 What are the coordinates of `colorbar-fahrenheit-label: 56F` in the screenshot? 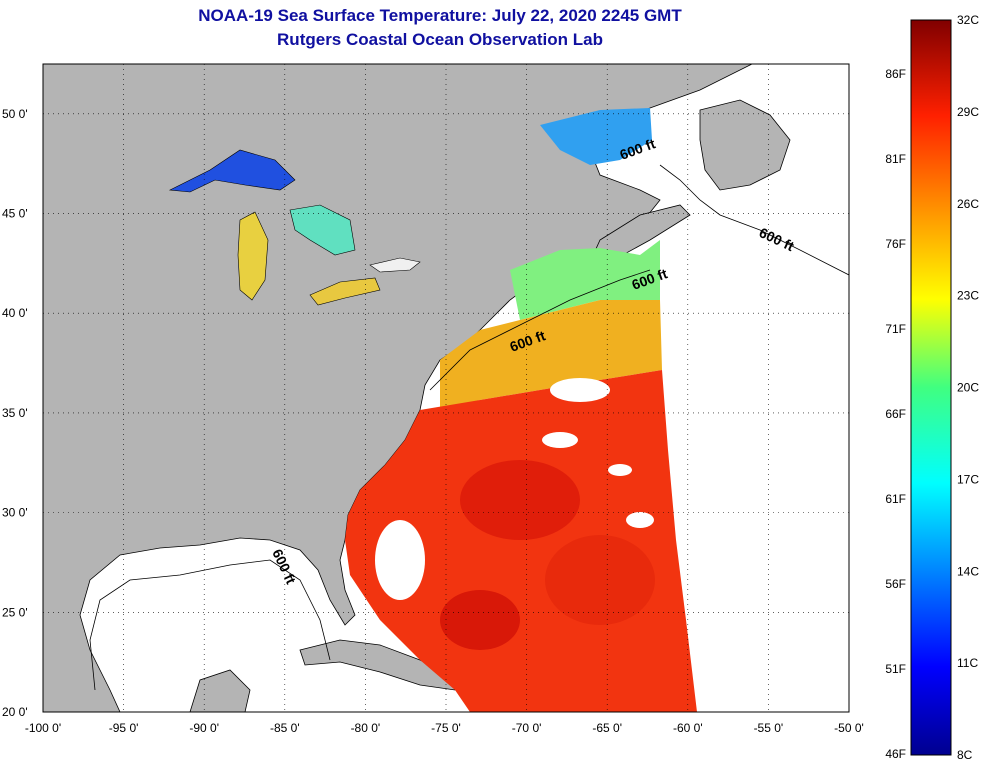 It's located at (895, 584).